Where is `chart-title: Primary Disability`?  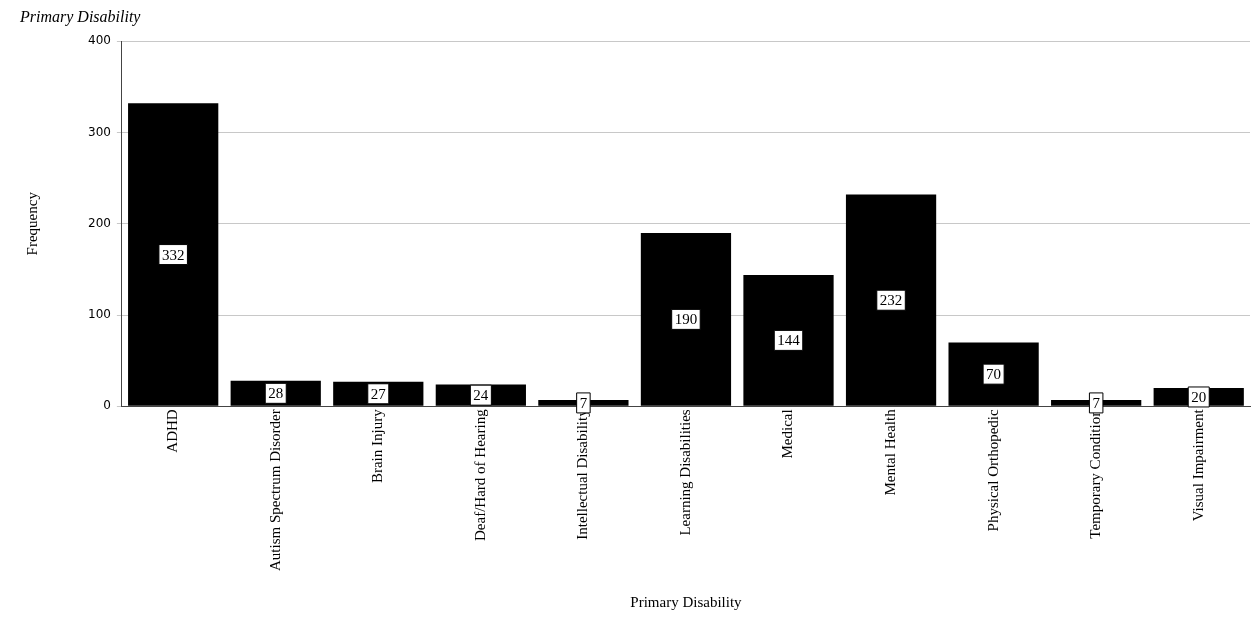
chart-title: Primary Disability is located at coordinates (80, 16).